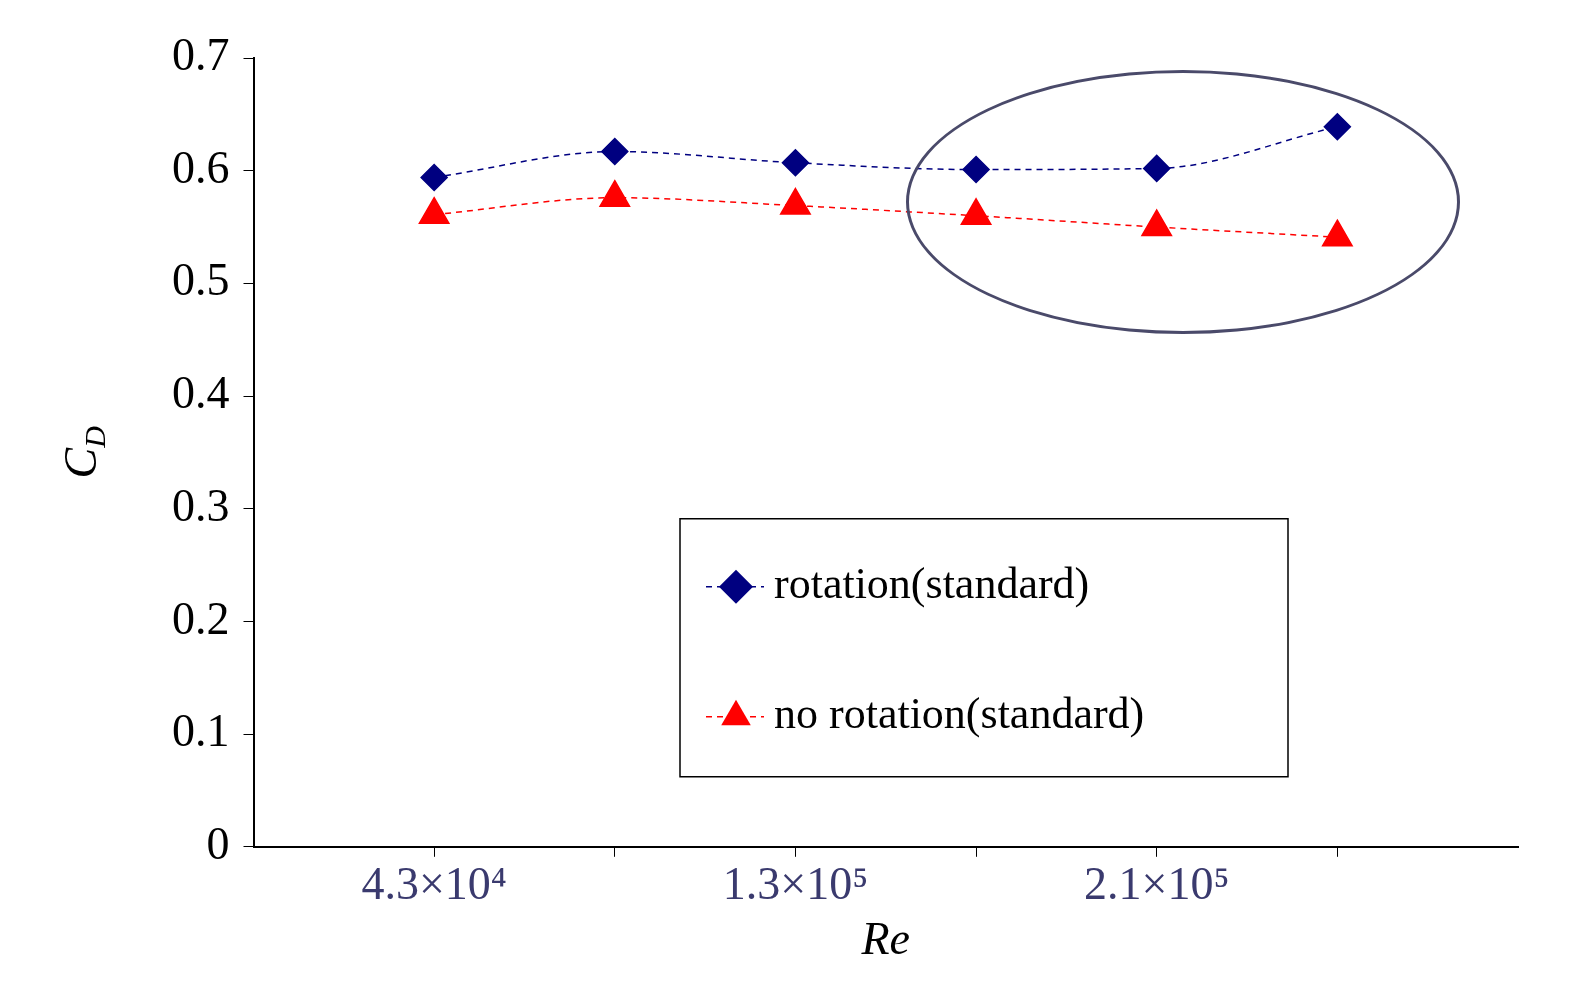 Image resolution: width=1574 pixels, height=1001 pixels. I want to click on y-tick-label: 0.2, so click(201, 618).